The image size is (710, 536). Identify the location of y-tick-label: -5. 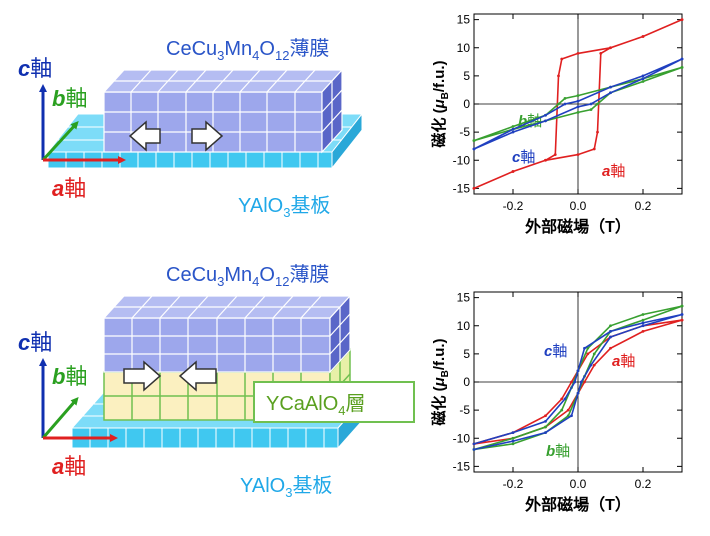
(464, 410).